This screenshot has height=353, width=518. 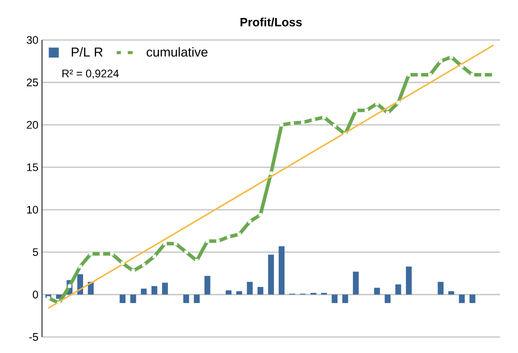 What do you see at coordinates (35, 294) in the screenshot?
I see `y-tick-label: 0` at bounding box center [35, 294].